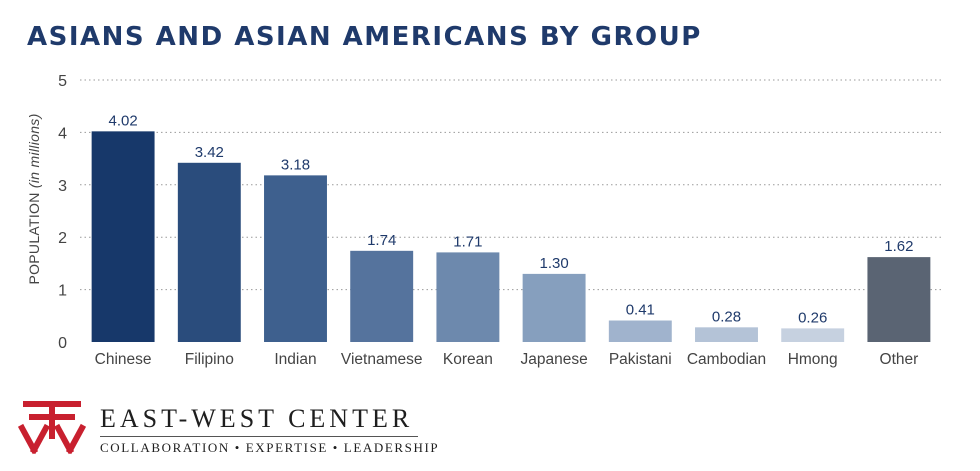  Describe the element at coordinates (62, 186) in the screenshot. I see `y-tick-label: 3` at that location.